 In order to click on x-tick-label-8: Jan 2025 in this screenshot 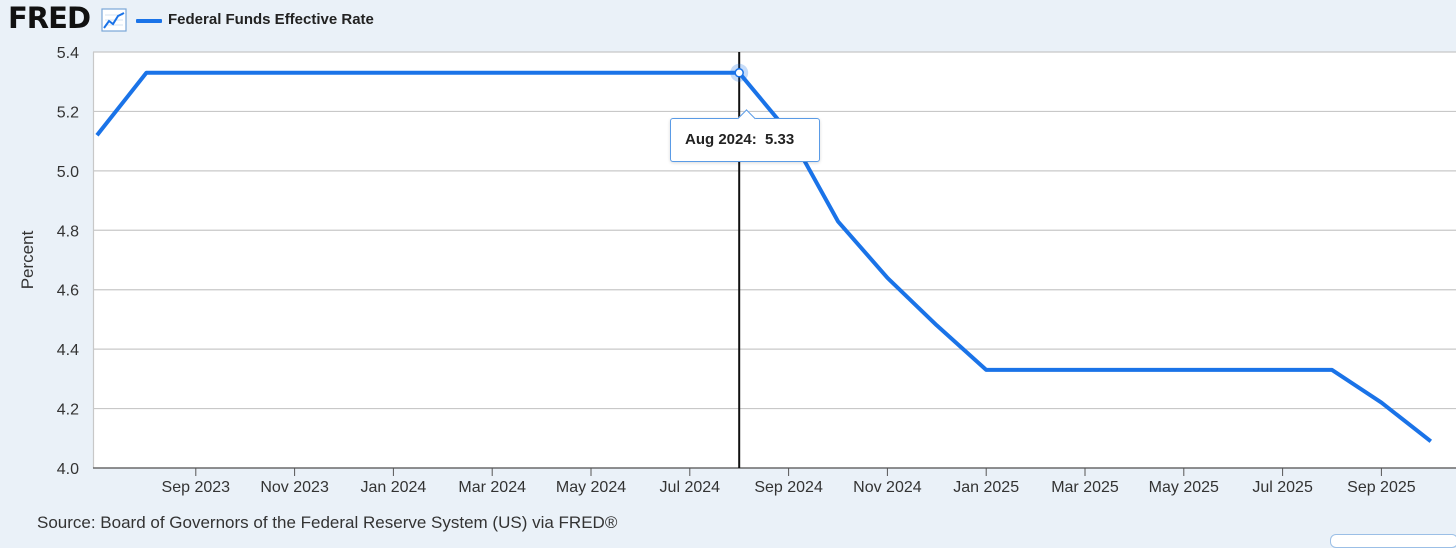, I will do `click(986, 487)`.